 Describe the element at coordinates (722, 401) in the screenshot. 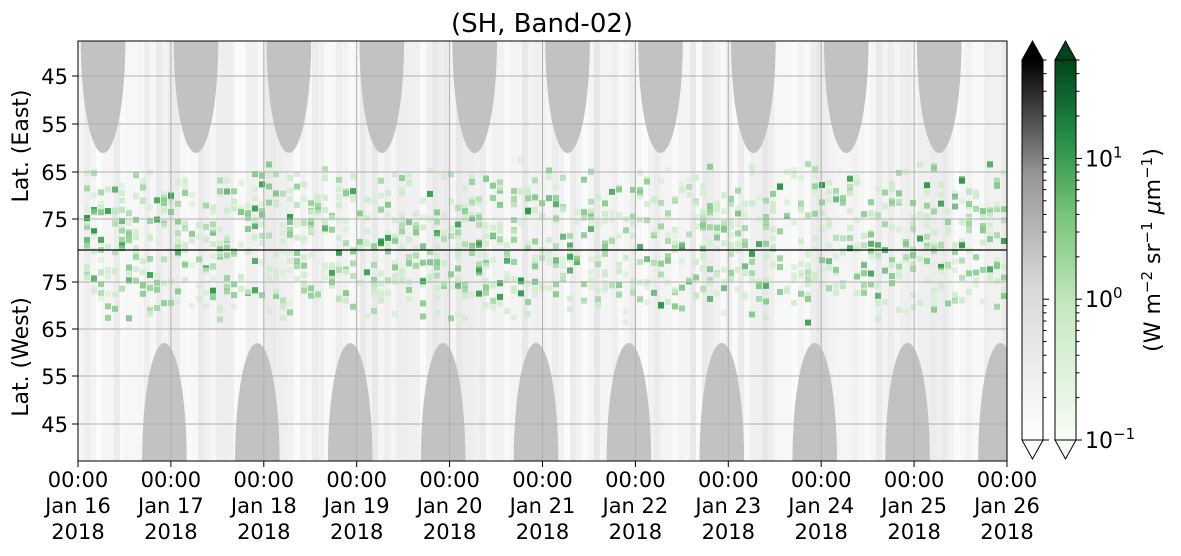

I see `data-gap-west` at that location.